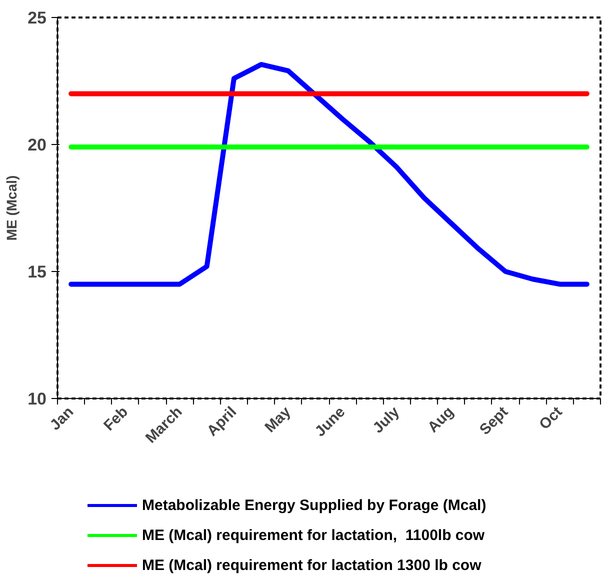 The height and width of the screenshot is (582, 604). Describe the element at coordinates (441, 419) in the screenshot. I see `x-tick-label: Aug` at that location.